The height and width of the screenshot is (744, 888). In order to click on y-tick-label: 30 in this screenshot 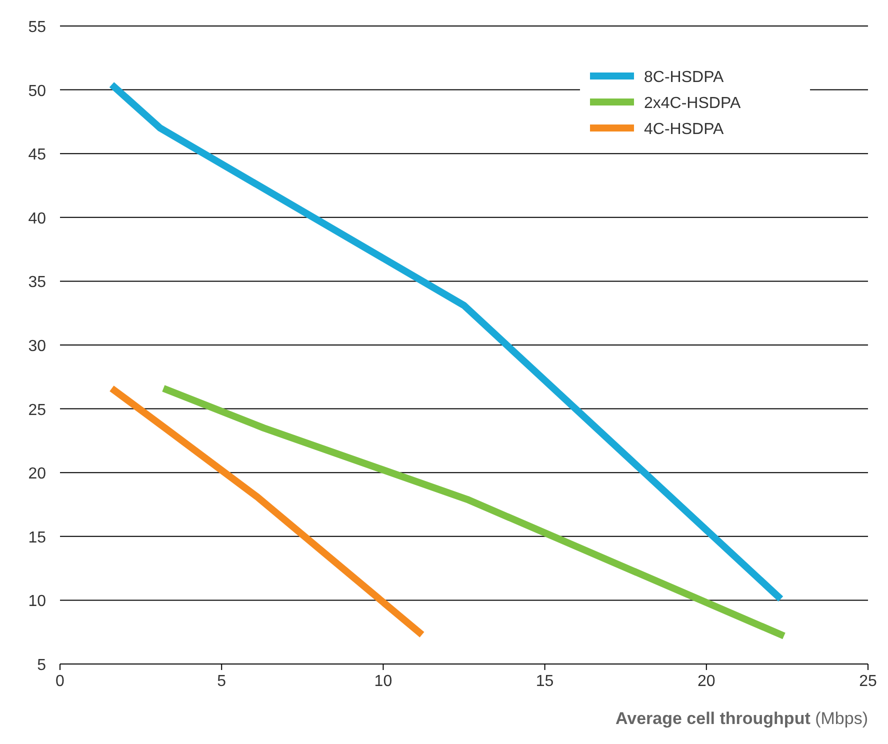, I will do `click(37, 346)`.